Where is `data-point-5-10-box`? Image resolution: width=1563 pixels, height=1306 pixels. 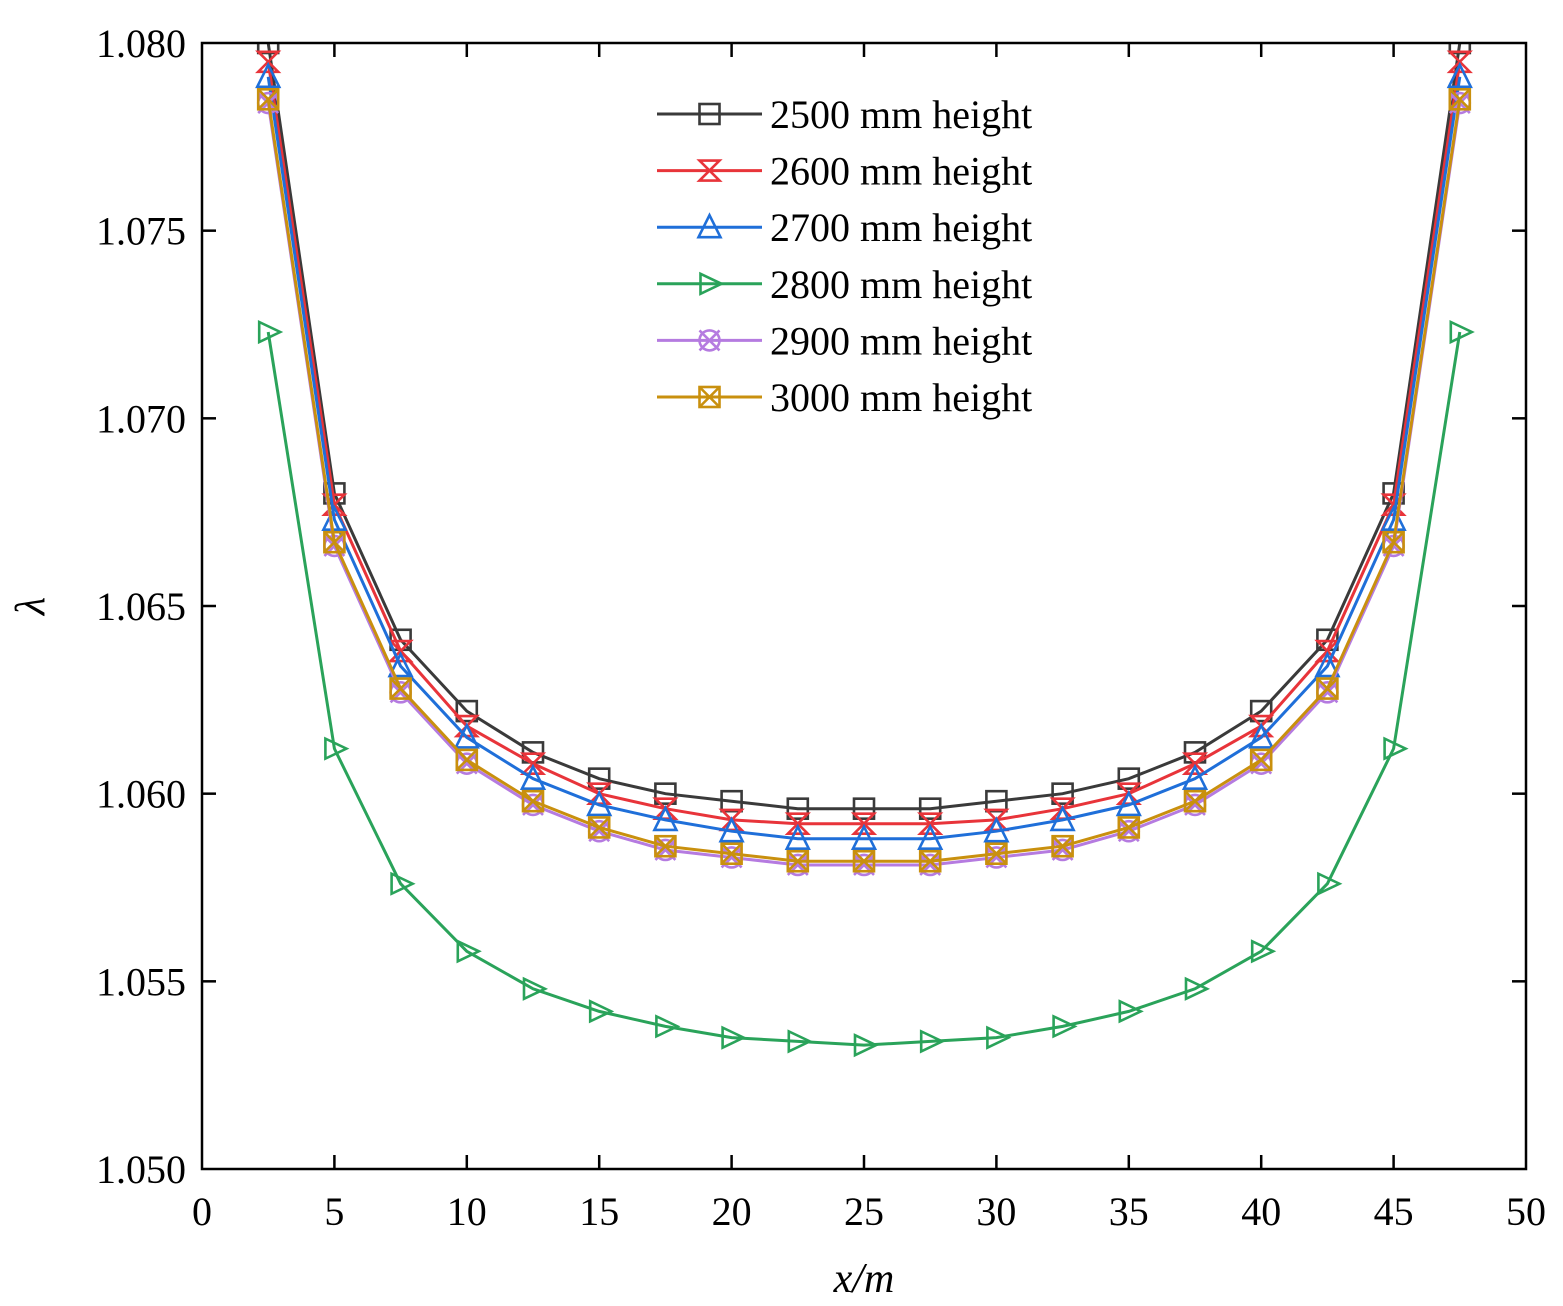
data-point-5-10-box is located at coordinates (930, 861).